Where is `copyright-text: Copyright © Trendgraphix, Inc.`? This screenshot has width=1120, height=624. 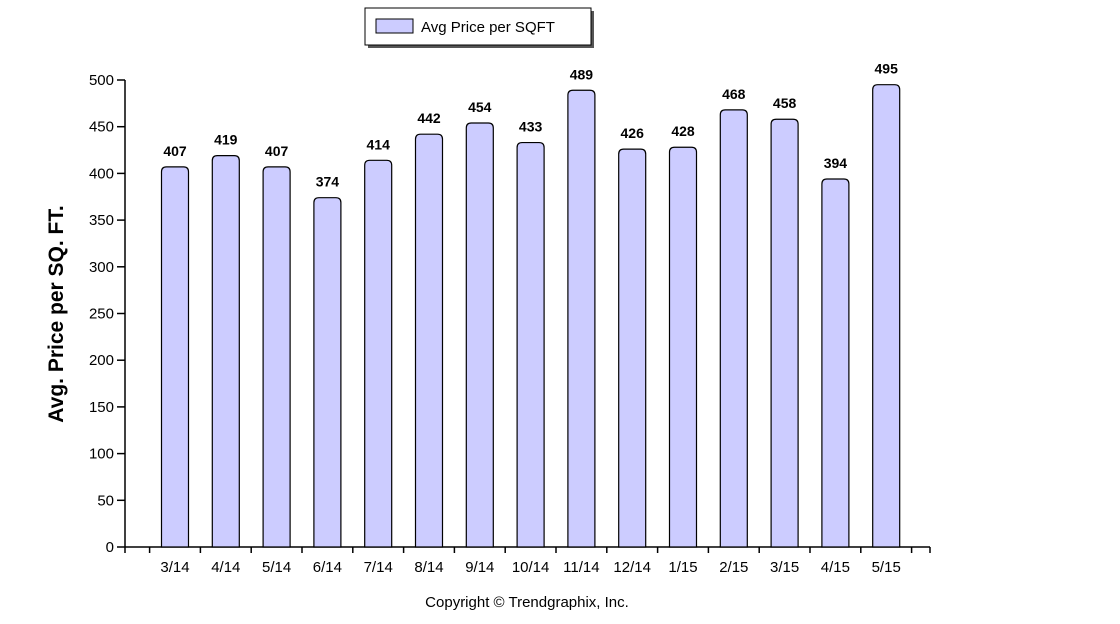 copyright-text: Copyright © Trendgraphix, Inc. is located at coordinates (527, 602).